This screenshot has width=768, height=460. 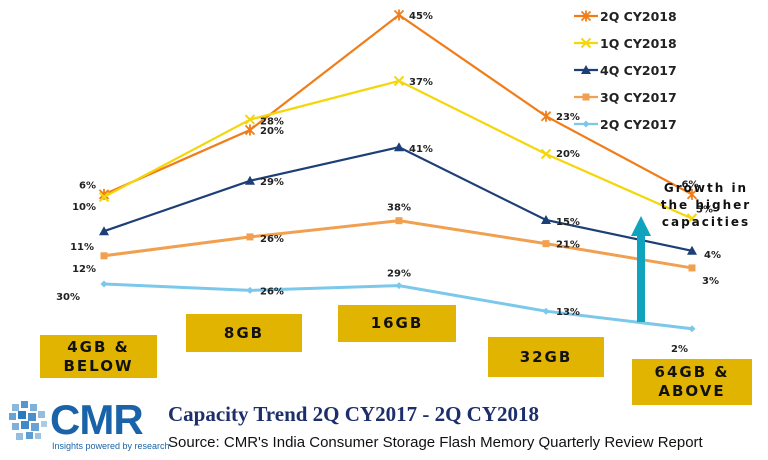 What do you see at coordinates (272, 122) in the screenshot?
I see `data-label: 28%` at bounding box center [272, 122].